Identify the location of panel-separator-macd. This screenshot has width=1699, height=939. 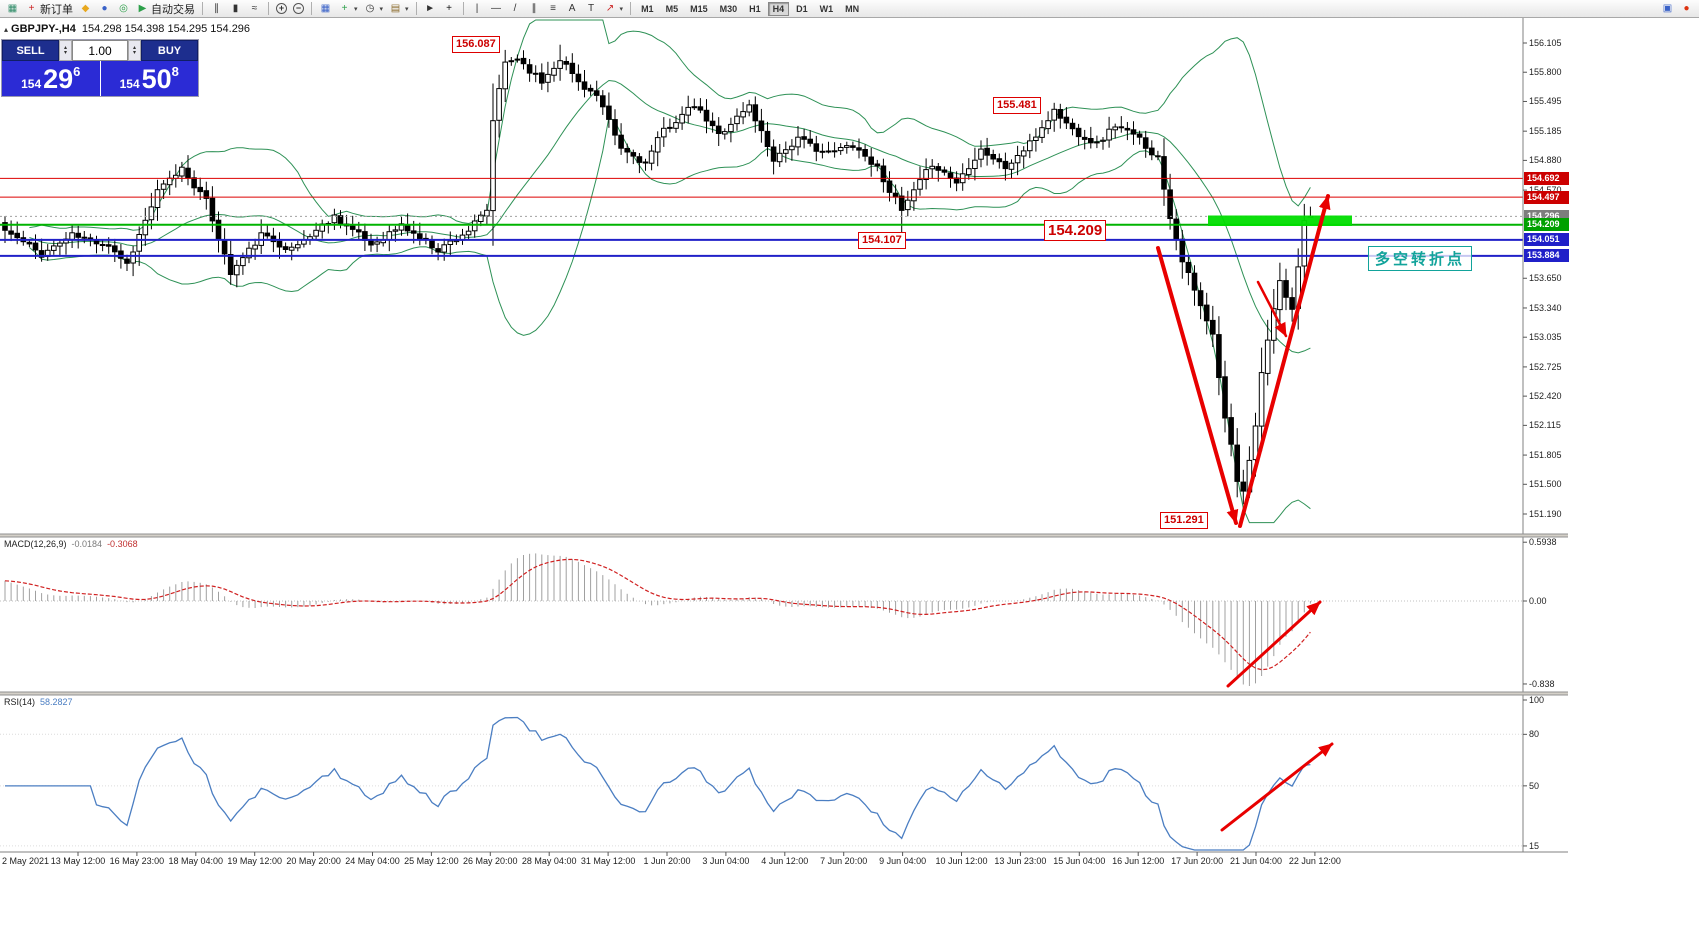
(784, 535).